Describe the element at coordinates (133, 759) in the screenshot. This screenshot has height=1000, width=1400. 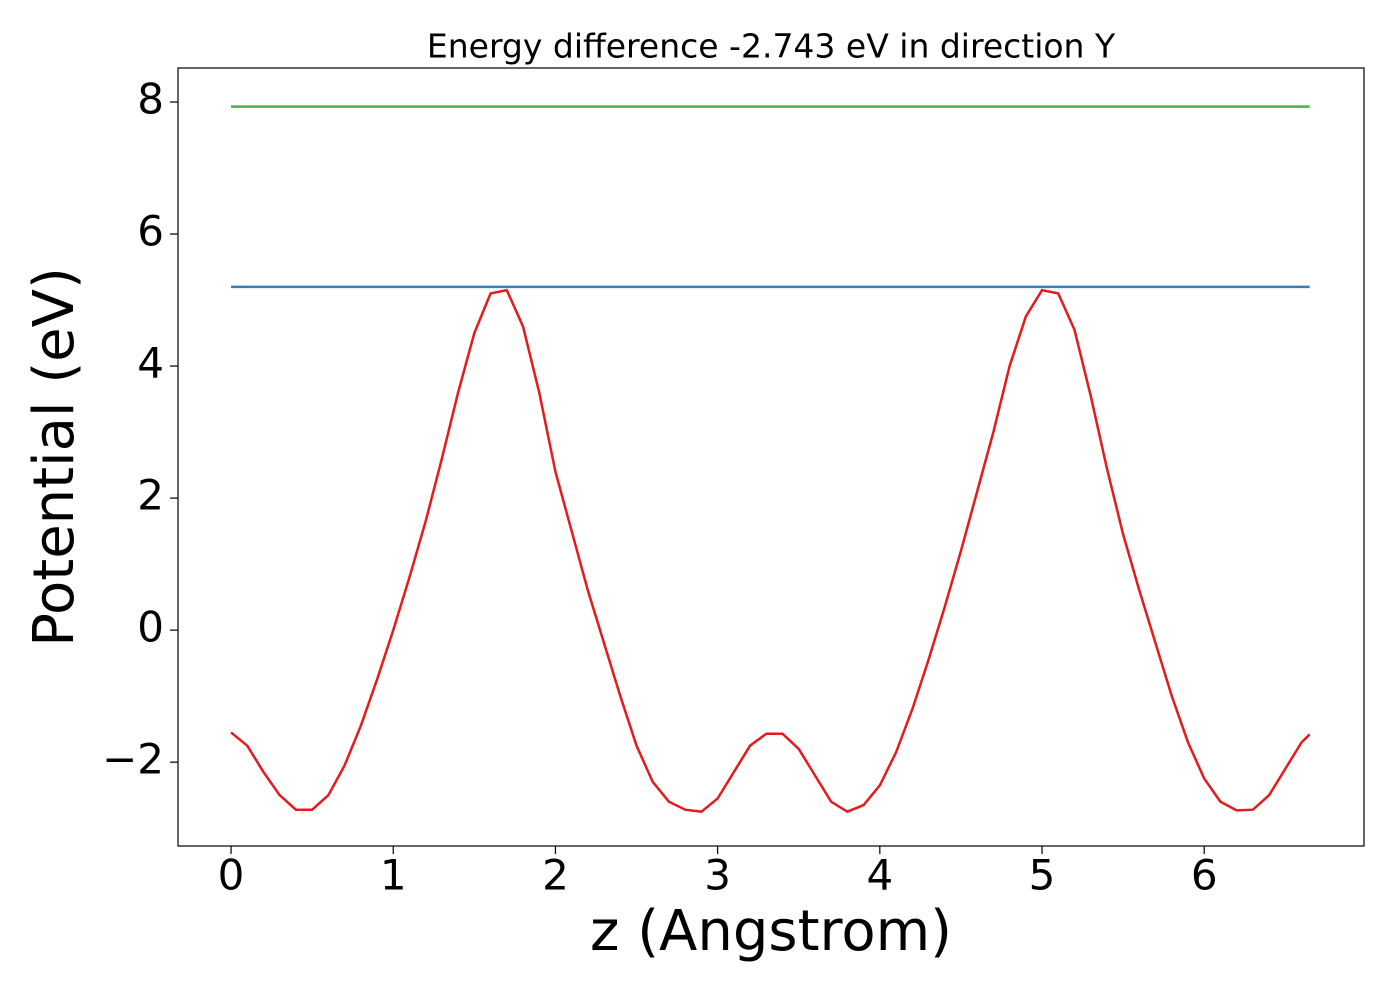
I see `y-tick-label: −2` at that location.